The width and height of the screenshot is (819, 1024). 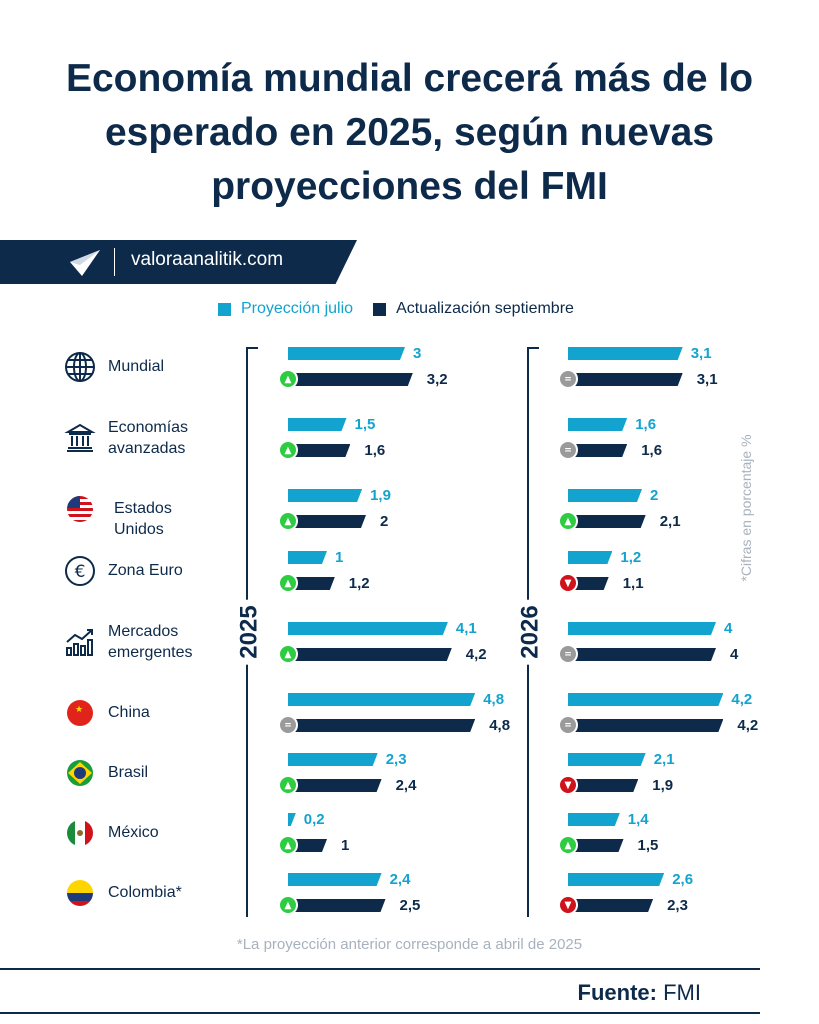 I want to click on brand-banner: valoraanalitik.com, so click(x=178, y=262).